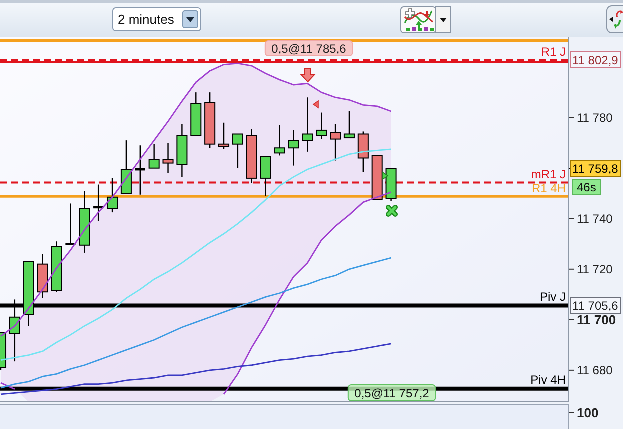 The height and width of the screenshot is (429, 623). What do you see at coordinates (146, 19) in the screenshot?
I see `text: 2 minutes` at bounding box center [146, 19].